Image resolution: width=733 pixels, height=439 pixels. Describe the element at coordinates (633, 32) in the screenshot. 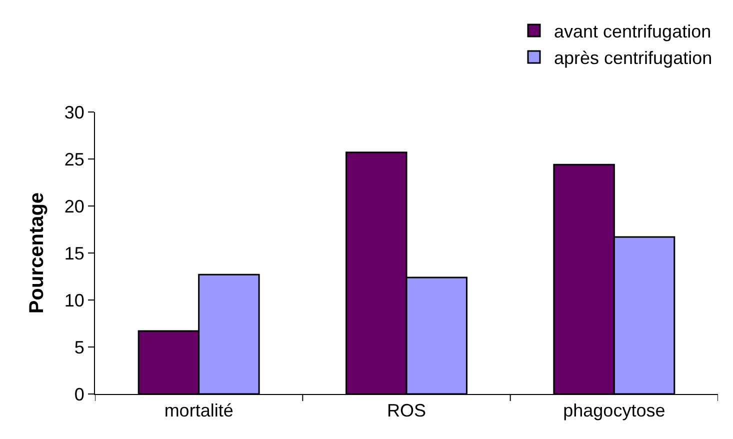

I see `legend-label: avant centrifugation` at that location.